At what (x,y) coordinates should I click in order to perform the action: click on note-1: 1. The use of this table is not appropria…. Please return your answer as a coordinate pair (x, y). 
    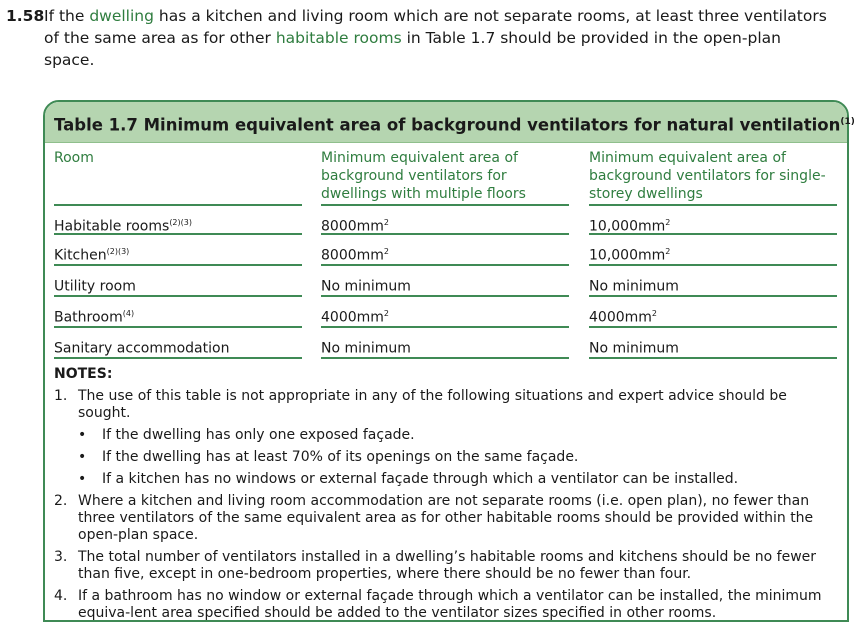
    Looking at the image, I should click on (420, 404).